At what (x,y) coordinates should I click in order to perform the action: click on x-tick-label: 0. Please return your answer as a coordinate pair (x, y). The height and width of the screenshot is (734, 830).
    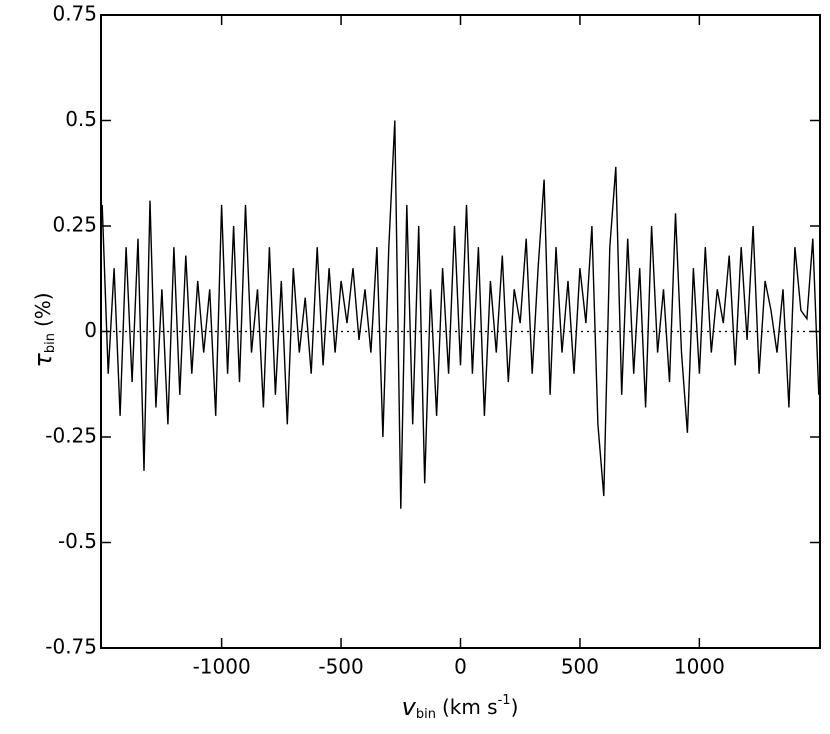
    Looking at the image, I should click on (460, 667).